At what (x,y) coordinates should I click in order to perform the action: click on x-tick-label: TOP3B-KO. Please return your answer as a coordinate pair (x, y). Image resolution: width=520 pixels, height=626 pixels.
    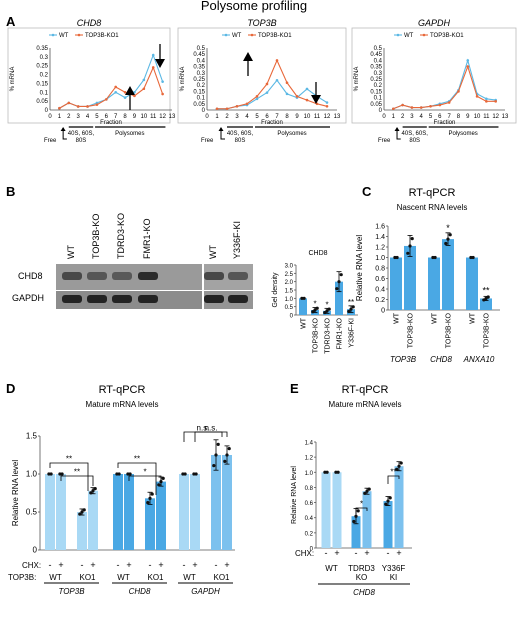
    Looking at the image, I should click on (449, 330).